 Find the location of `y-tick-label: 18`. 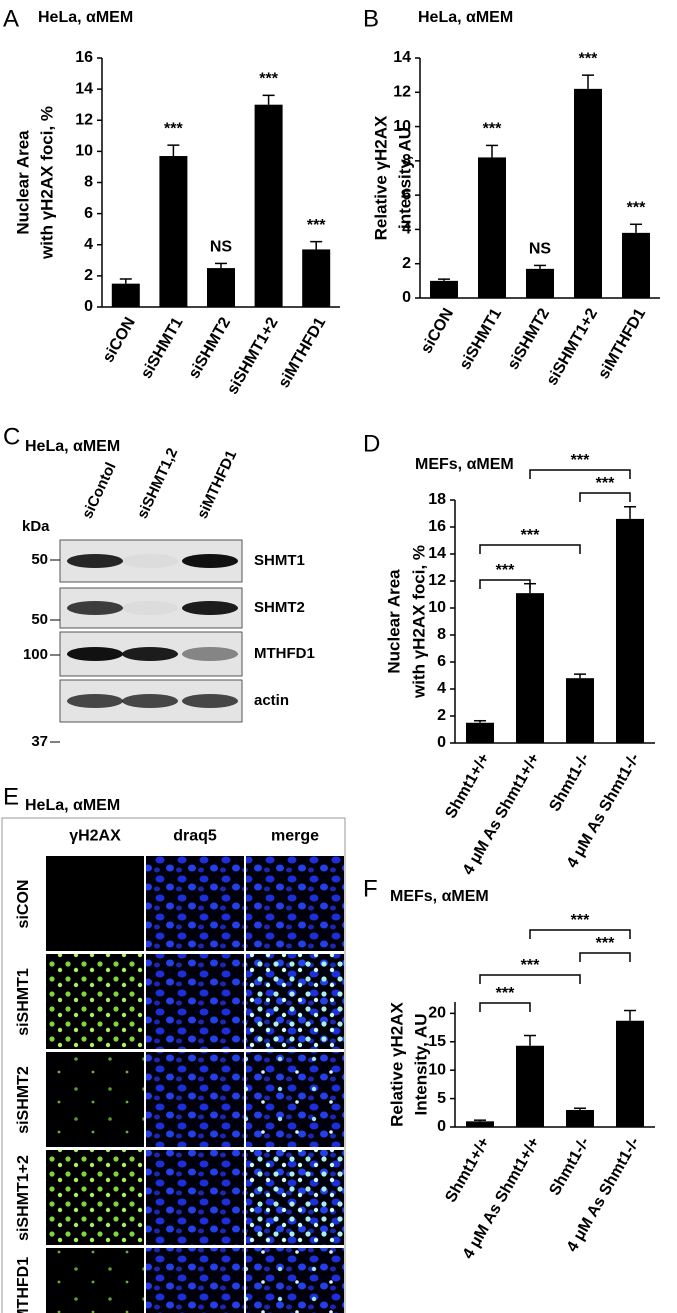

y-tick-label: 18 is located at coordinates (437, 499).